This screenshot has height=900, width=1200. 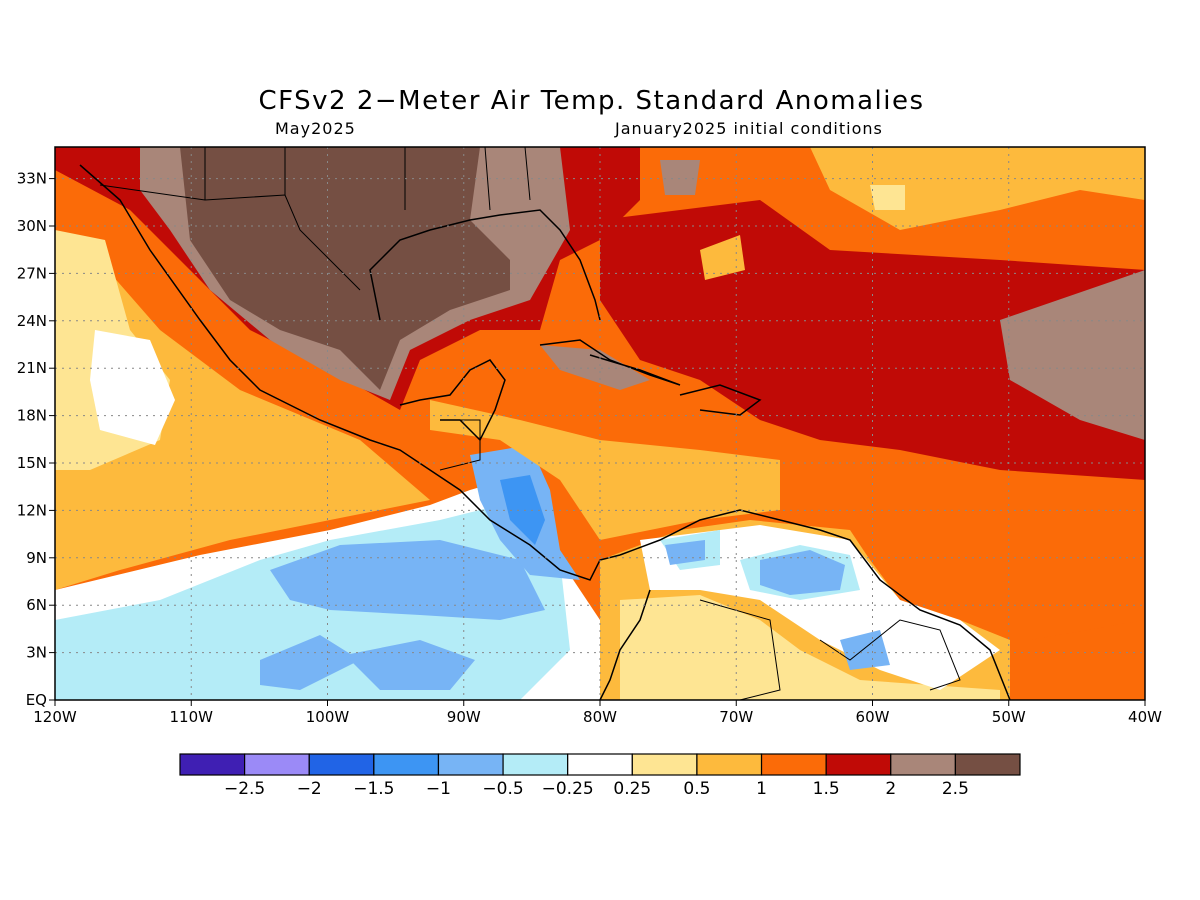 I want to click on colorbar-label: 0.5, so click(x=696, y=789).